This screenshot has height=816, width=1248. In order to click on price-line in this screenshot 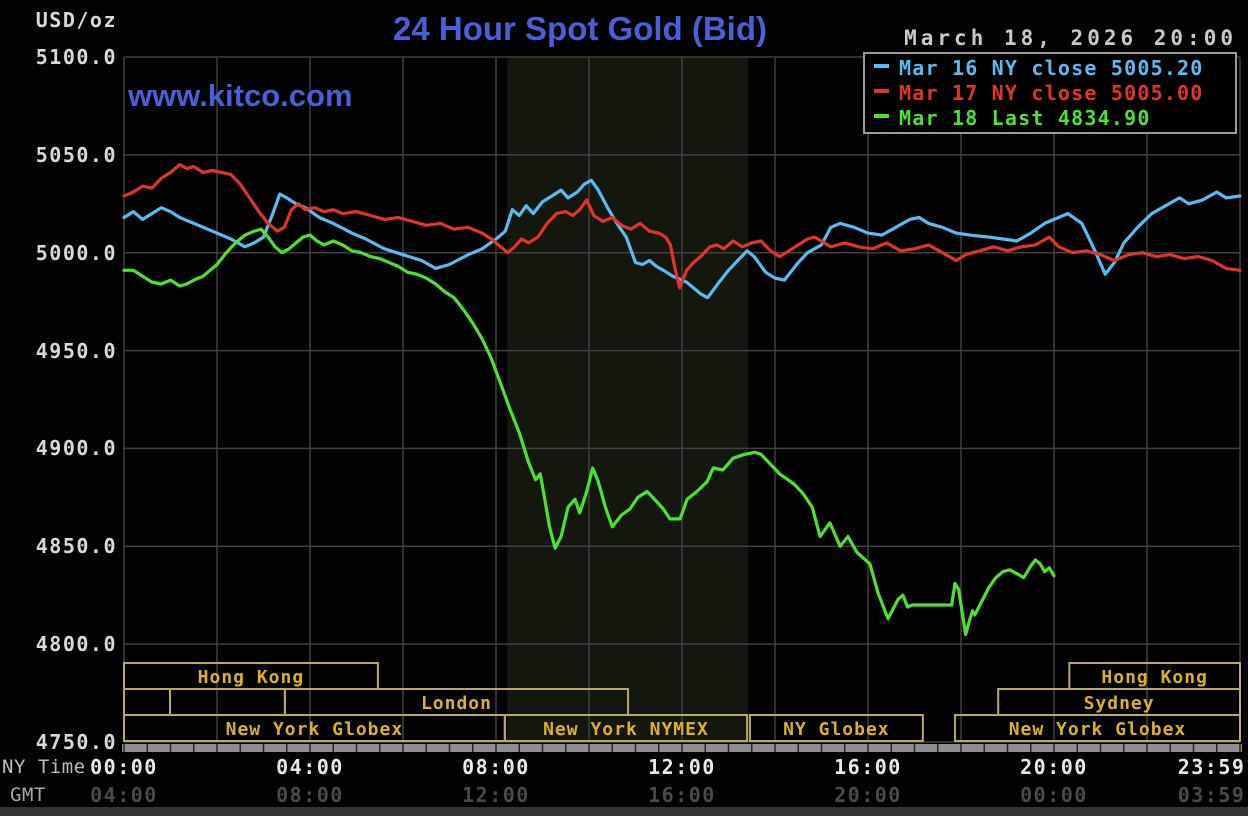, I will do `click(682, 226)`.